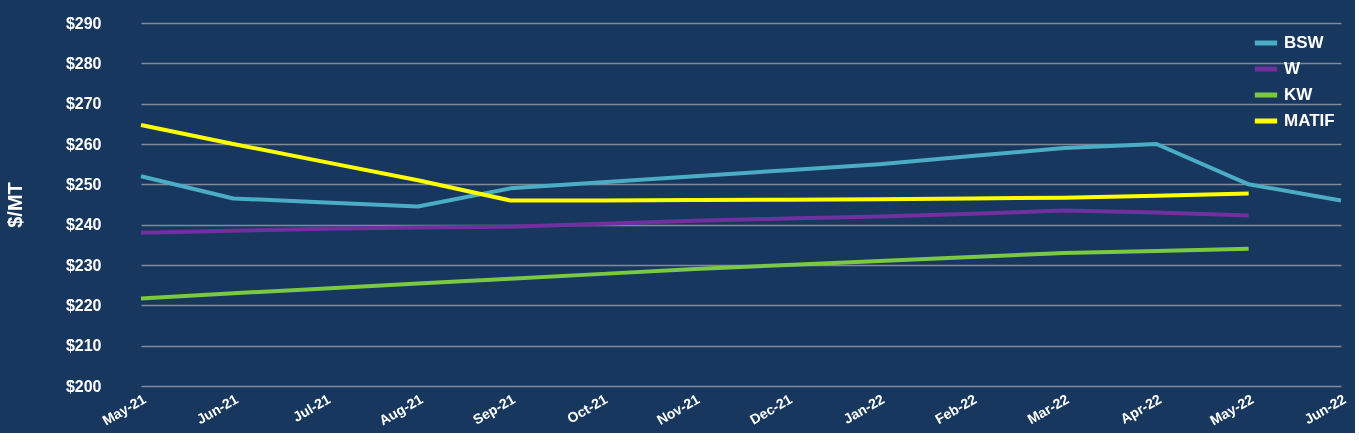 Image resolution: width=1359 pixels, height=442 pixels. What do you see at coordinates (14, 205) in the screenshot?
I see `y-axis-title: $/MT` at bounding box center [14, 205].